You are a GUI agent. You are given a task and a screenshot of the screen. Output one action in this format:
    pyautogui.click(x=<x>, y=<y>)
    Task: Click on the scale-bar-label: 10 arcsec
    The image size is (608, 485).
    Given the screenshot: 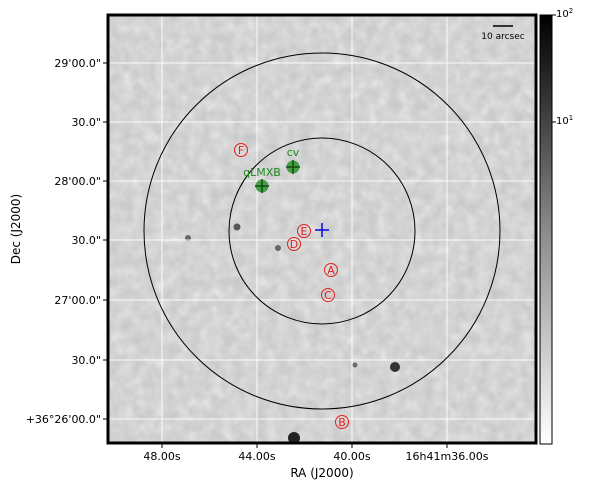 What is the action you would take?
    pyautogui.click(x=503, y=37)
    